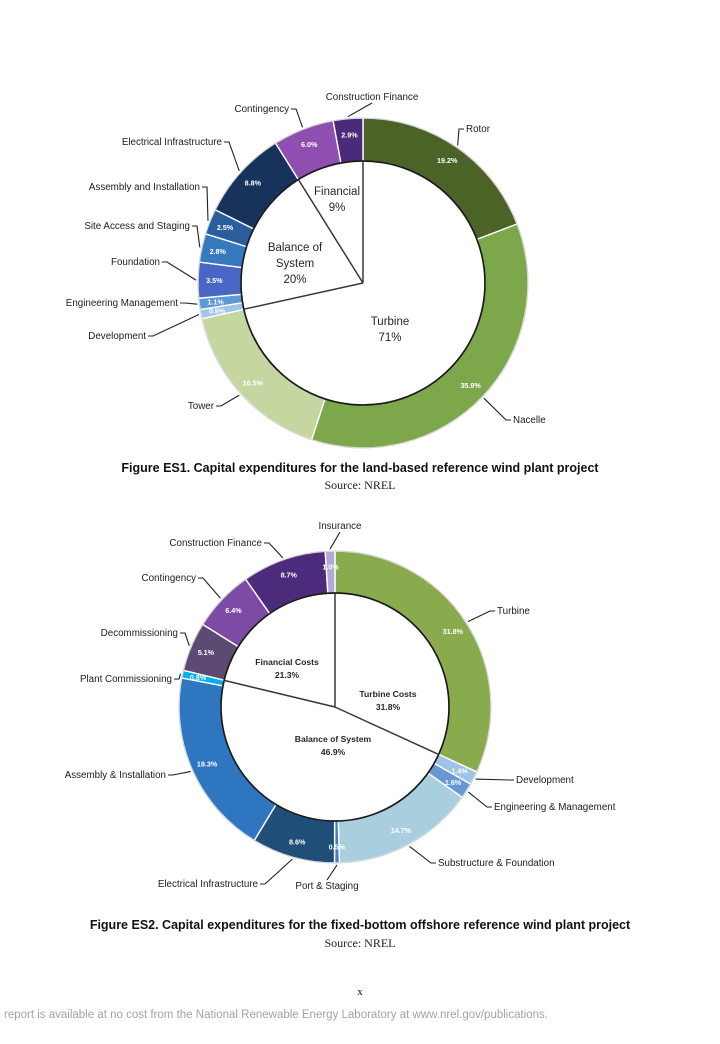 Image resolution: width=720 pixels, height=1044 pixels. Describe the element at coordinates (529, 420) in the screenshot. I see `slice-label-nacelle: Nacelle` at that location.